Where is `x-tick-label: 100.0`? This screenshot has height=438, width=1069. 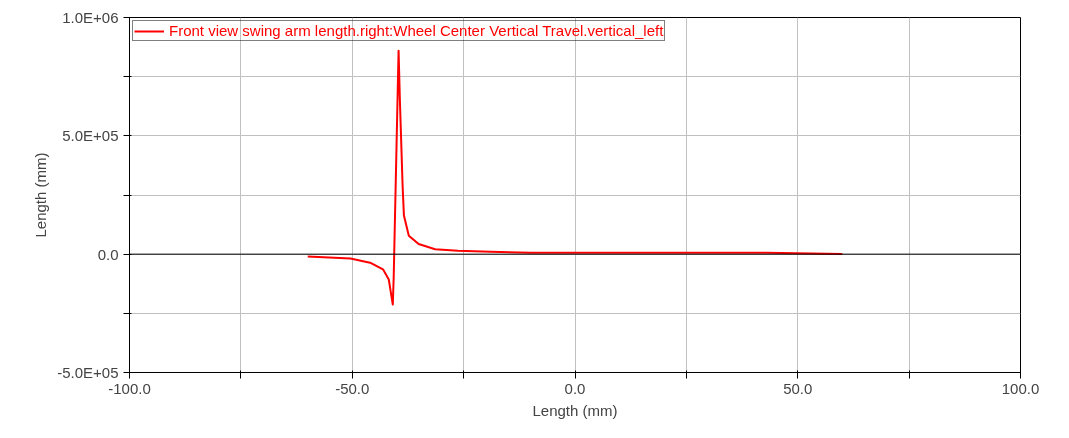 x-tick-label: 100.0 is located at coordinates (1020, 388).